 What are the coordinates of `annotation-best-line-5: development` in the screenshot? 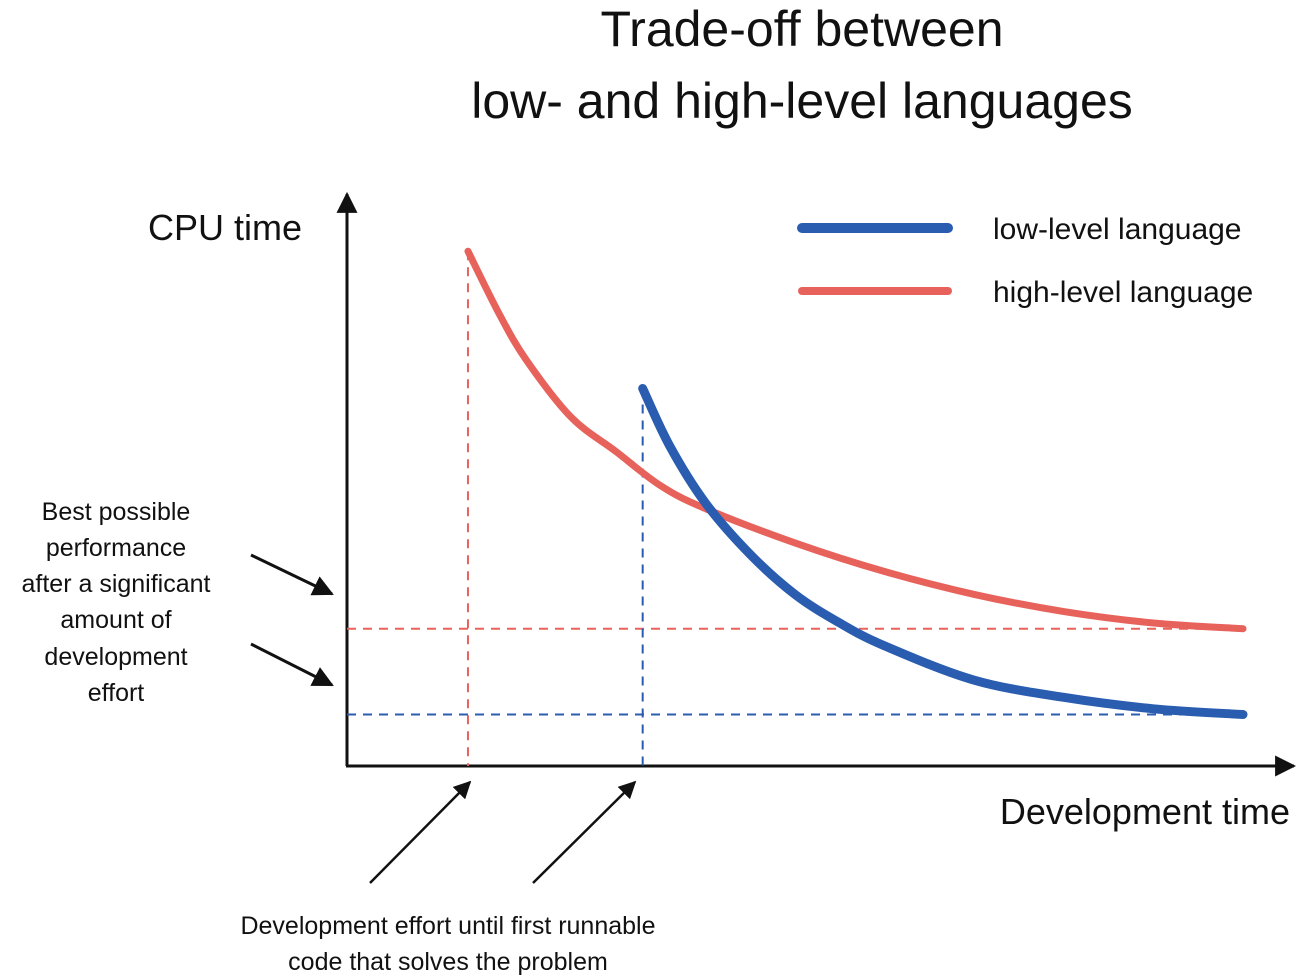 It's located at (115, 657).